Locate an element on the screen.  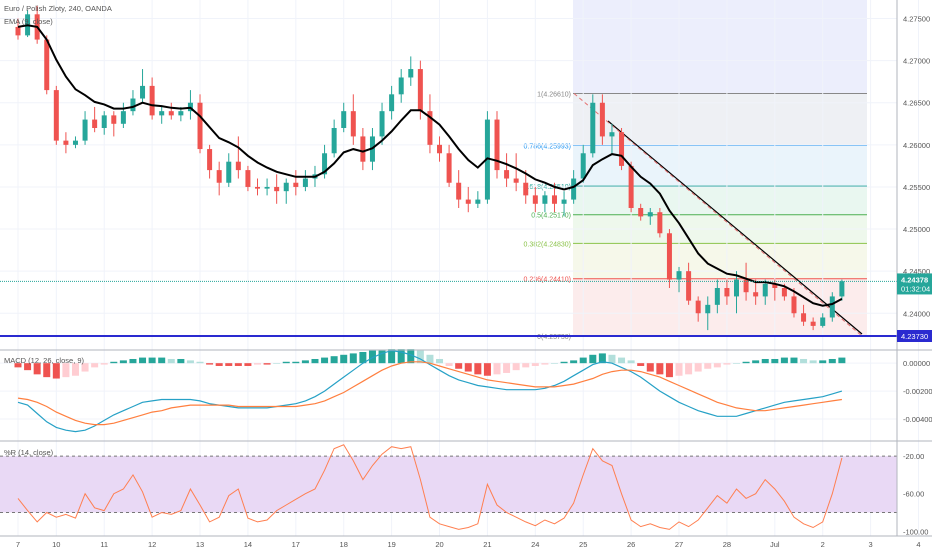
price-lines is located at coordinates (448, 308).